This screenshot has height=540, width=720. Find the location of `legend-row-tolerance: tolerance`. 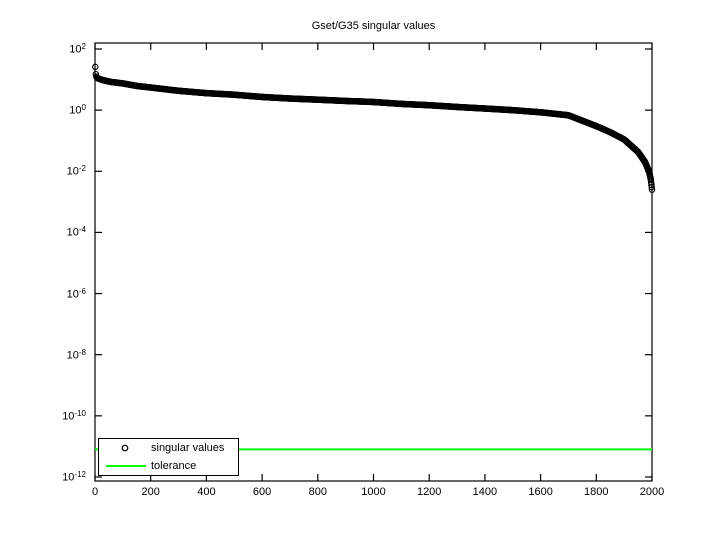

legend-row-tolerance: tolerance is located at coordinates (168, 466).